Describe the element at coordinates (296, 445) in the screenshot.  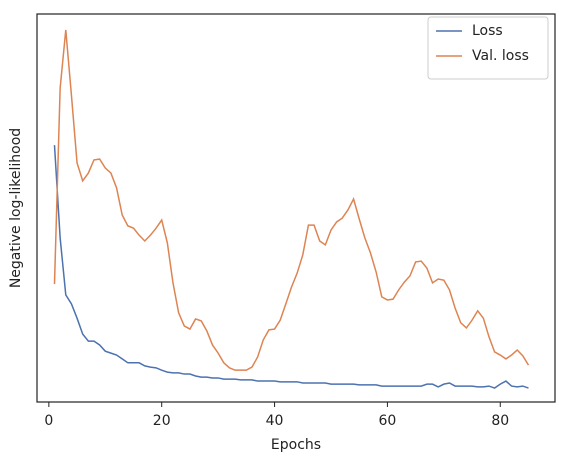
I see `x-axis-label: Epochs` at that location.